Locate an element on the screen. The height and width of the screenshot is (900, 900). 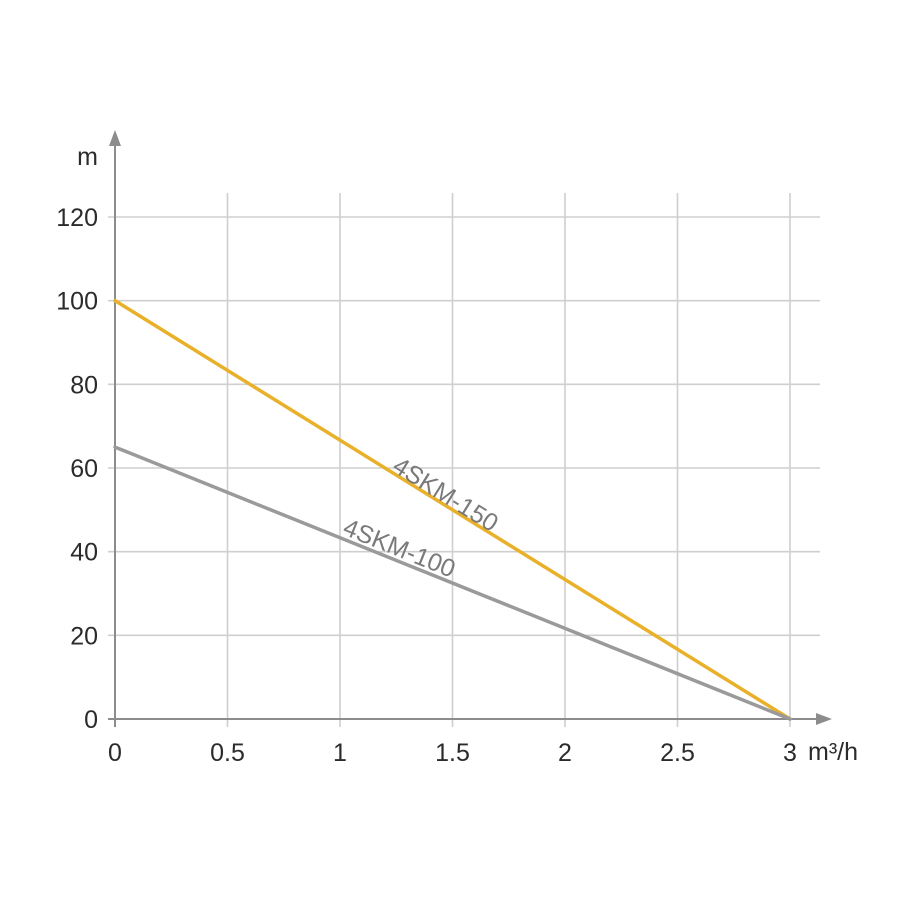
y-axis-arrow-icon is located at coordinates (115, 138).